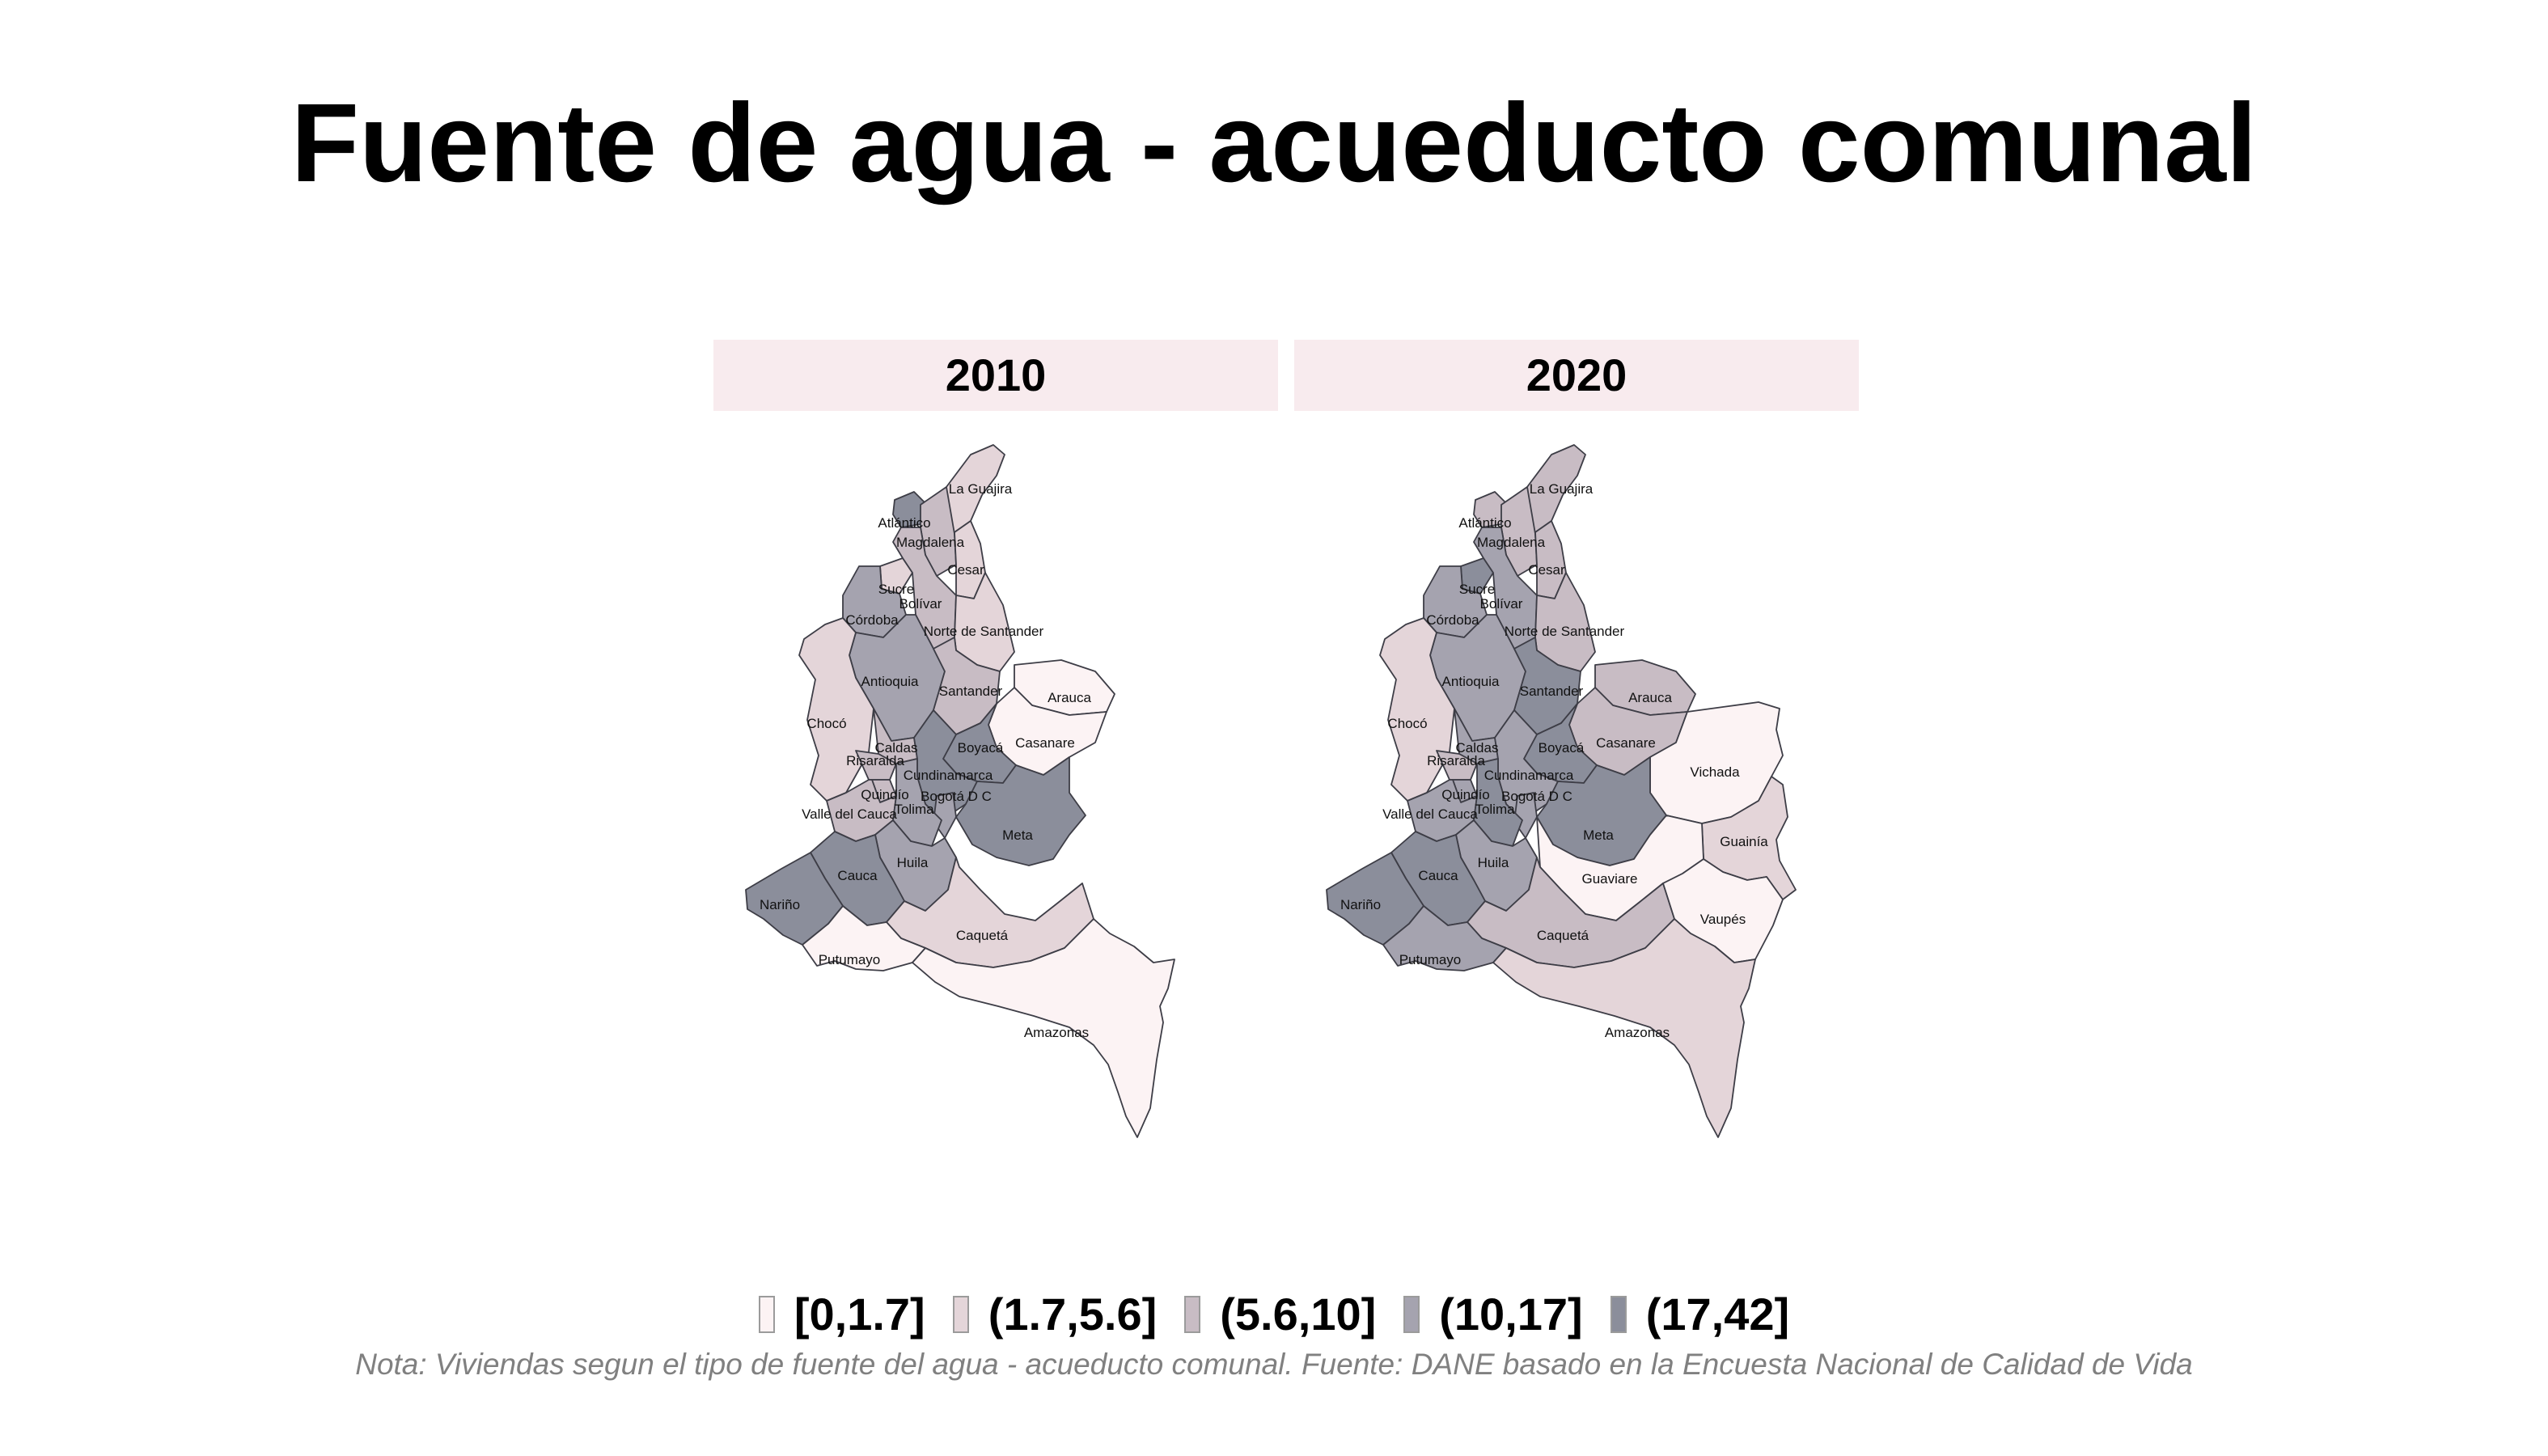 Image resolution: width=2548 pixels, height=1456 pixels. I want to click on legend-item: (17,42], so click(1699, 1314).